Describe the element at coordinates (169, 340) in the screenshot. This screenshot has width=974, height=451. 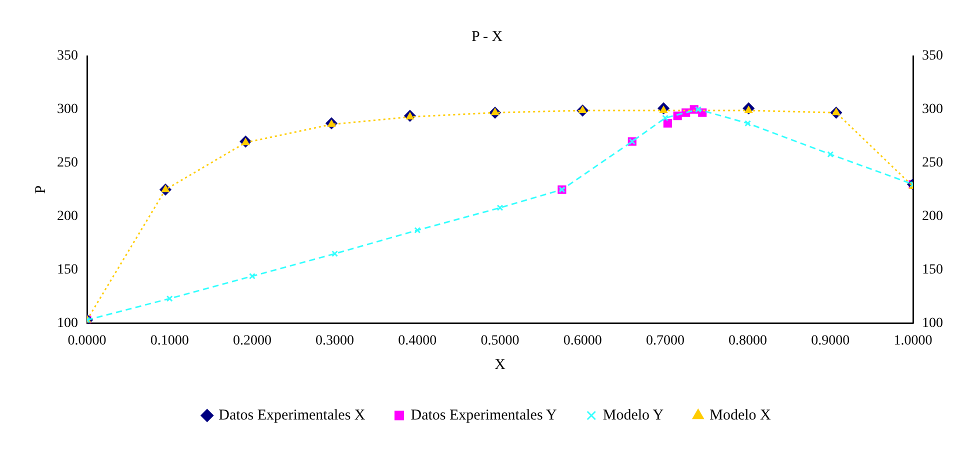
I see `x-tick-label: 0.1000` at that location.